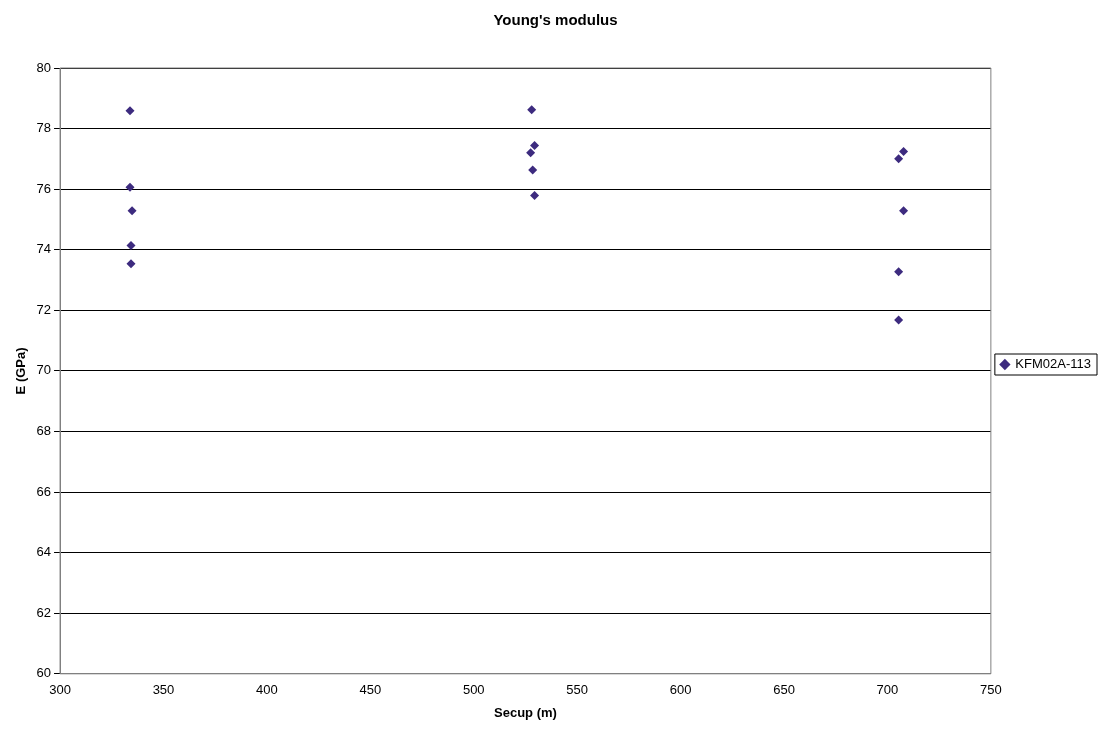  Describe the element at coordinates (44, 552) in the screenshot. I see `y-tick-label: 64` at that location.